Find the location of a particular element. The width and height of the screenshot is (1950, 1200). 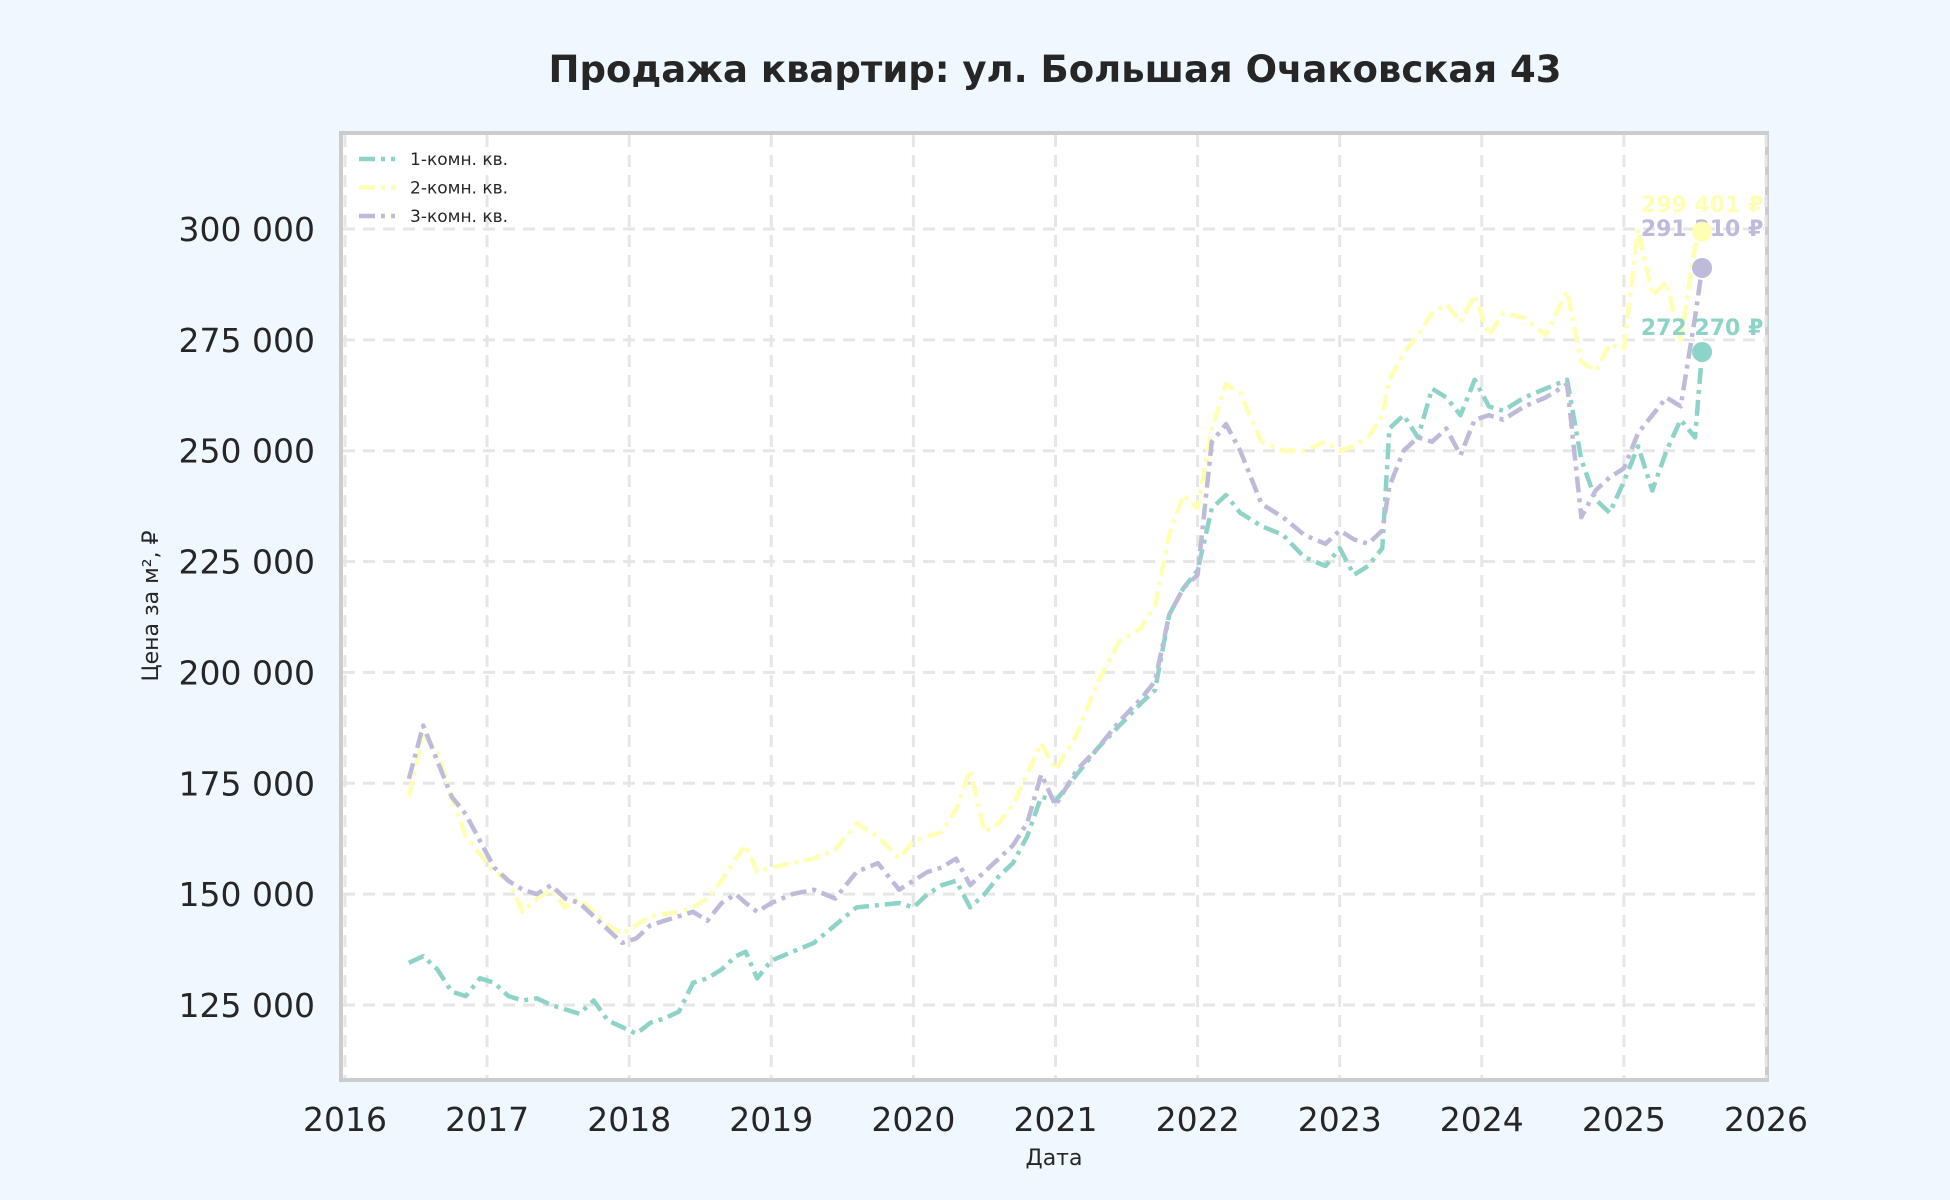

legend: 1-комн. кв. 2-комн. кв. 3-комн. кв. is located at coordinates (433, 188).